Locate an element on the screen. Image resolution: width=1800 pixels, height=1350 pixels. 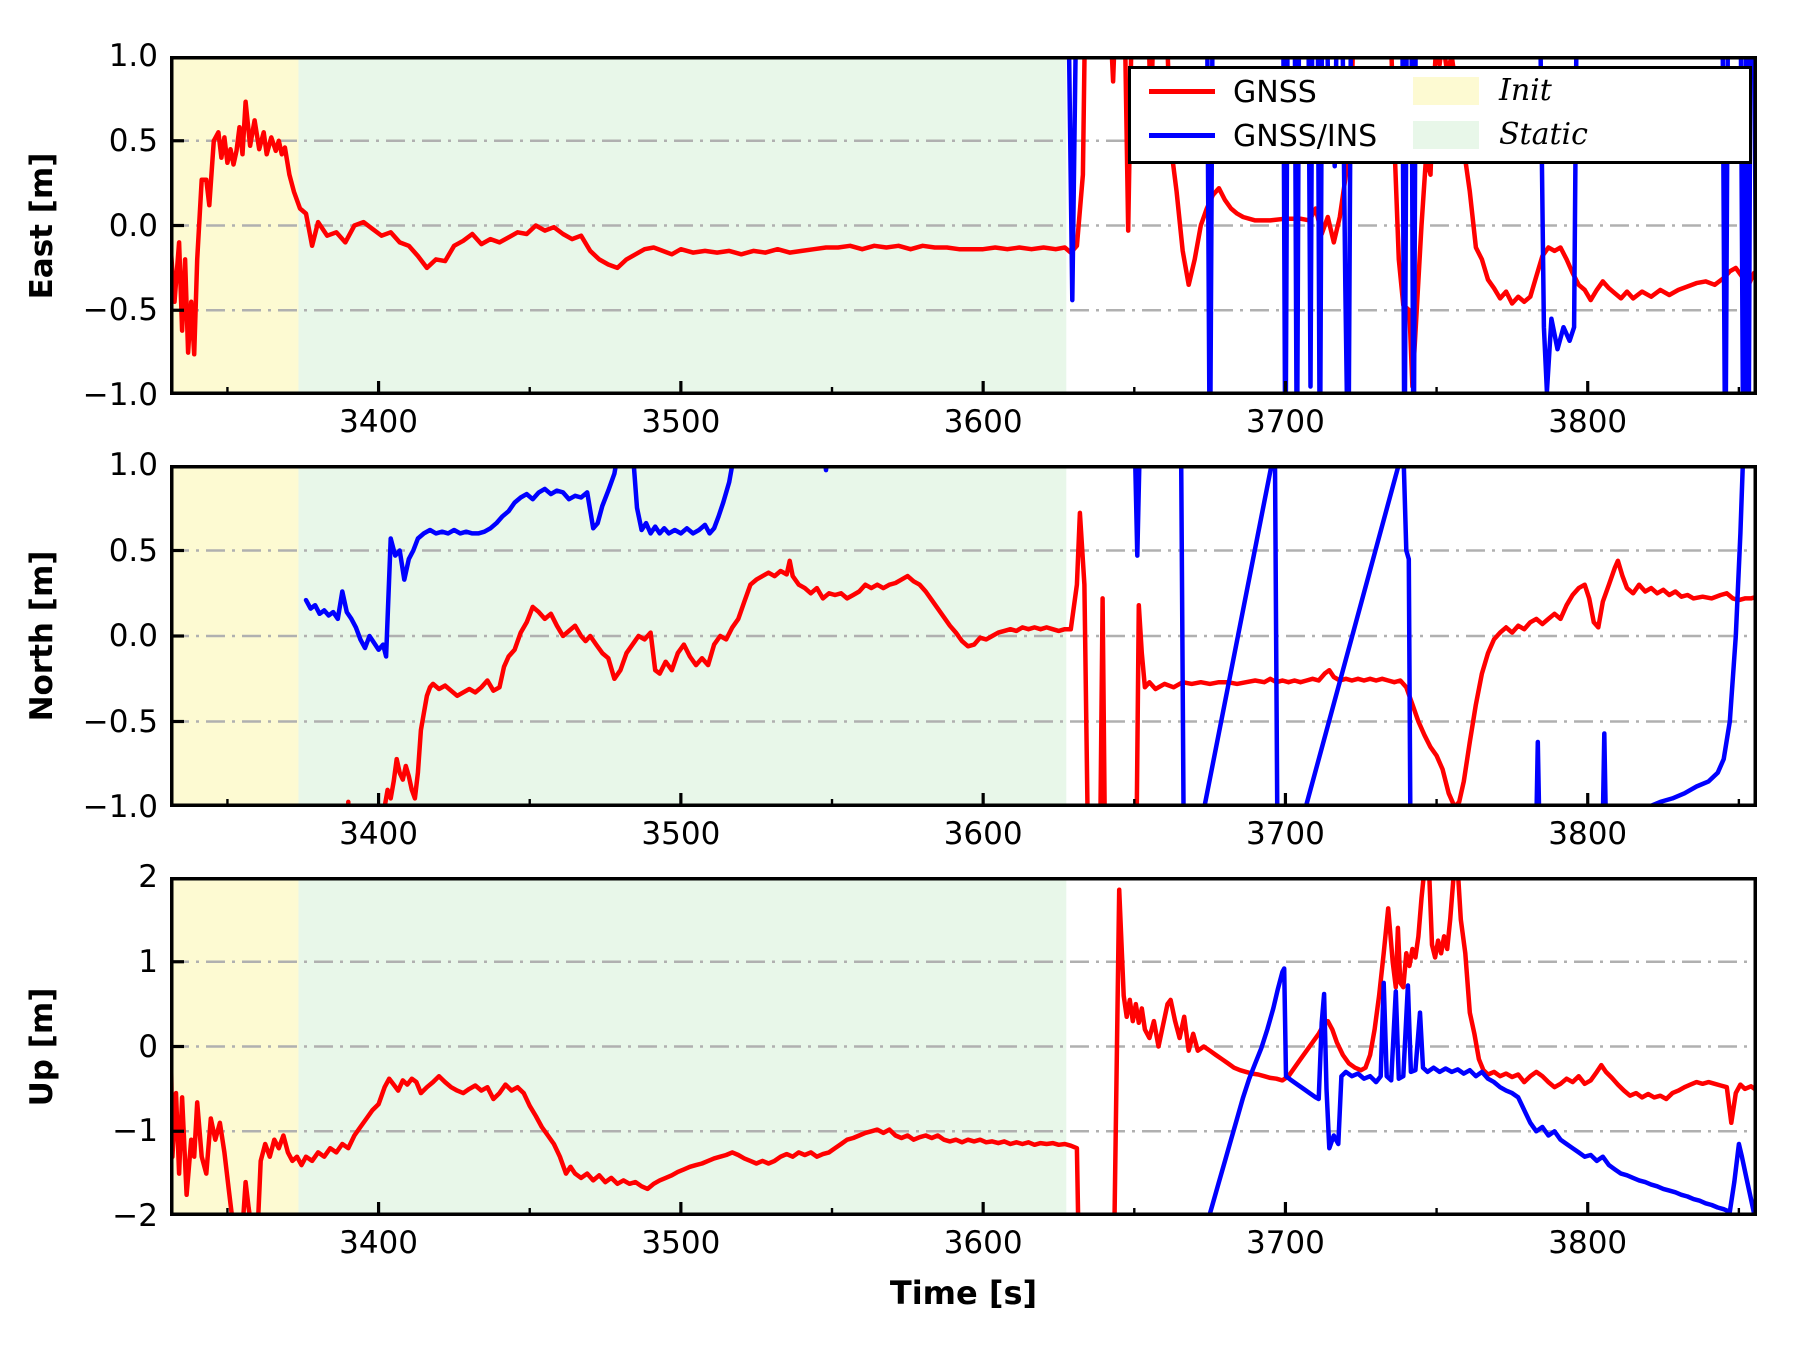
legend-row: GNSS/INS Static is located at coordinates (1440, 135).